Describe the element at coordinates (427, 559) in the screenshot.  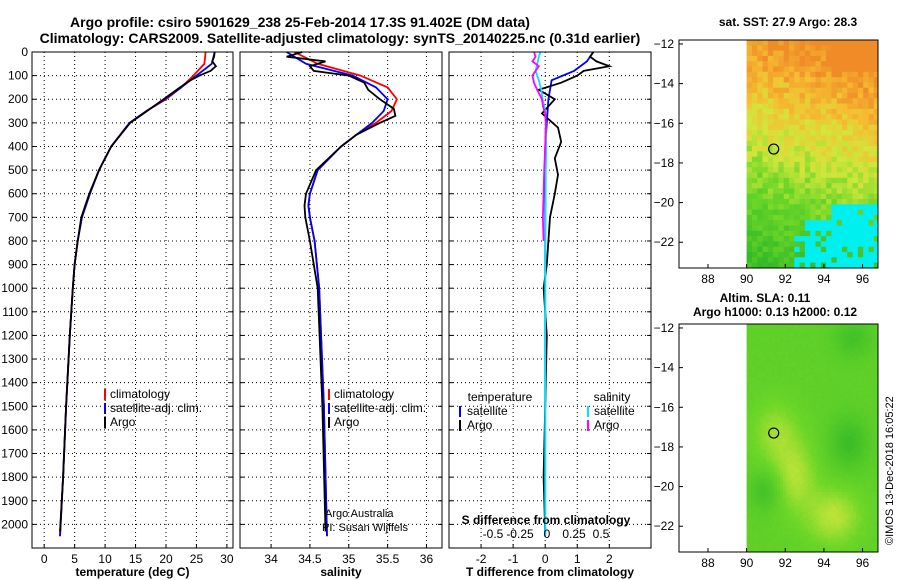
I see `xtick-label-4: 36` at that location.